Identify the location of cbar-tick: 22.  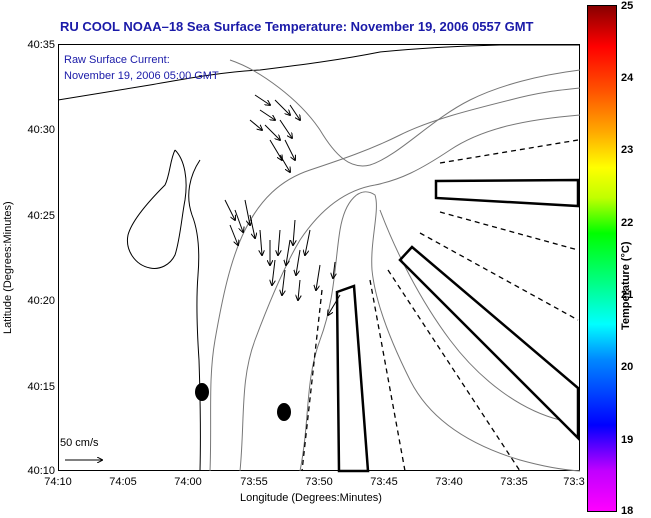
(627, 223).